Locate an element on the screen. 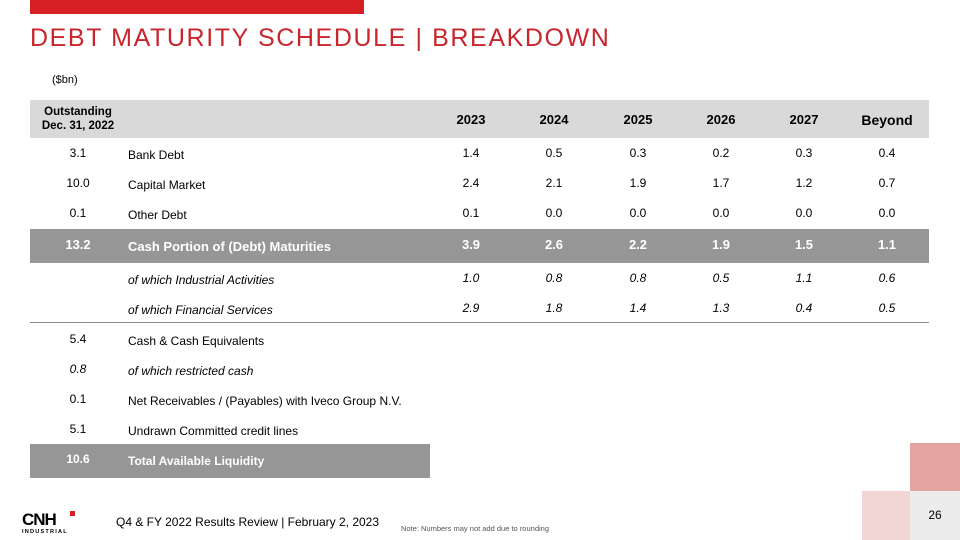 The height and width of the screenshot is (540, 960). liquidity-row-credit-lines: 5.1 Undrawn Committed credit lines is located at coordinates (230, 429).